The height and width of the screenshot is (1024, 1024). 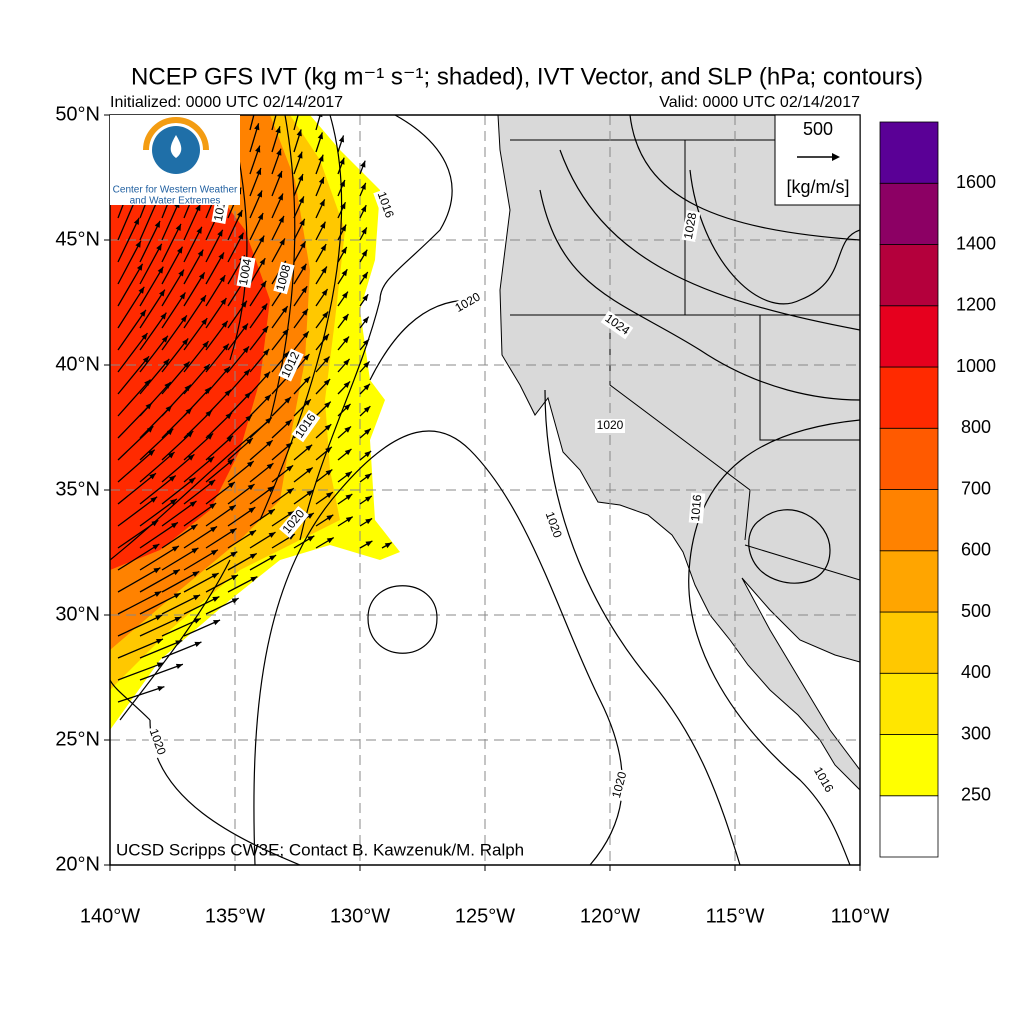 What do you see at coordinates (976, 427) in the screenshot?
I see `colorbar-label: 800` at bounding box center [976, 427].